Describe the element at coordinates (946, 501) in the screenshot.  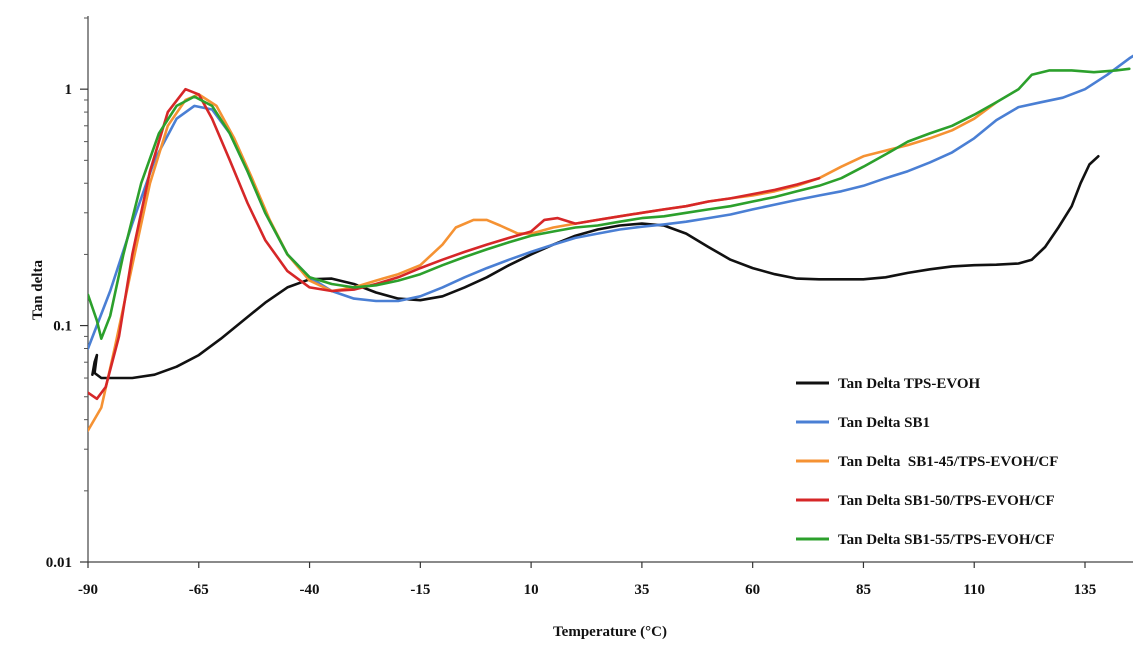
I see `legend-label: Tan Delta SB1-50/TPS-EVOH/CF` at that location.